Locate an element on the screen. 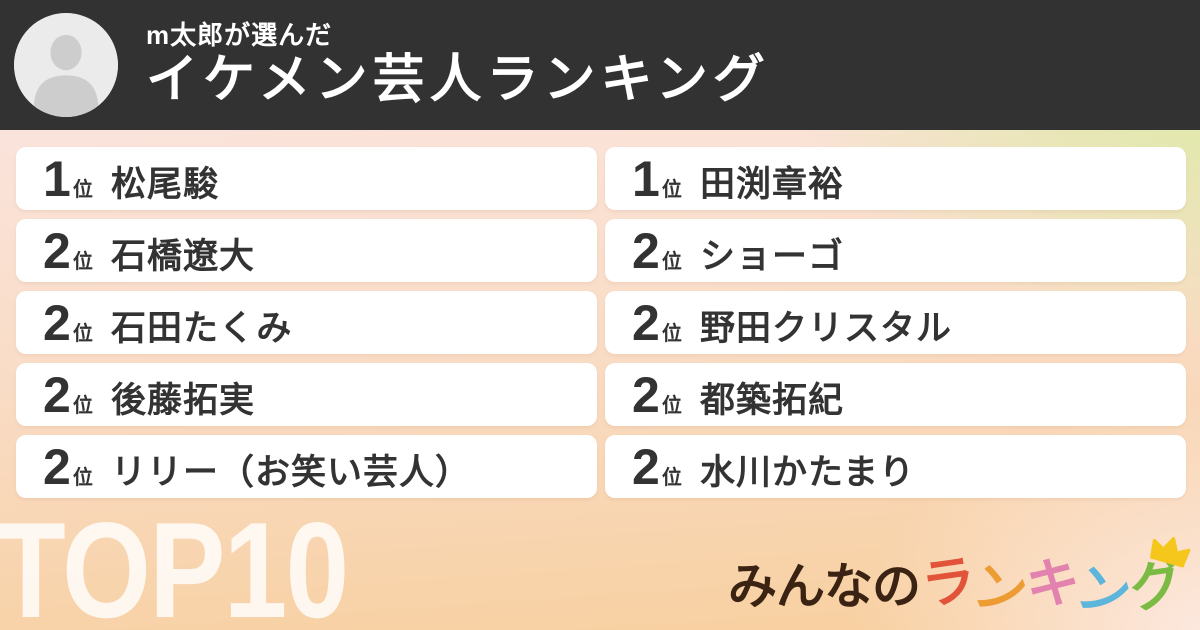 This screenshot has width=1200, height=630. top10-badge: TOP10 is located at coordinates (174, 562).